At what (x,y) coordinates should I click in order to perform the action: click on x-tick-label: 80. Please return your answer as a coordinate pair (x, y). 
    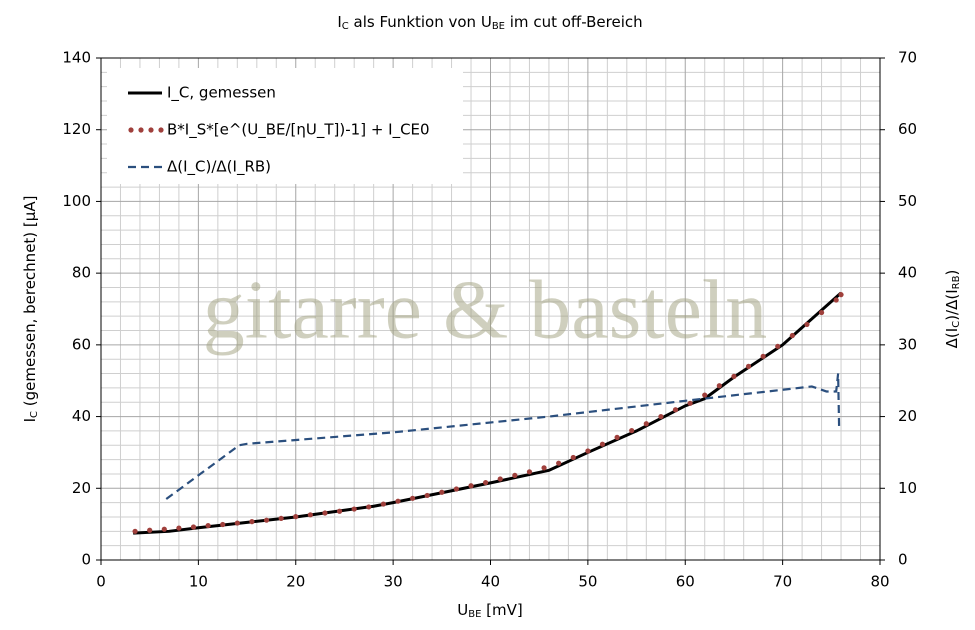
    Looking at the image, I should click on (879, 582).